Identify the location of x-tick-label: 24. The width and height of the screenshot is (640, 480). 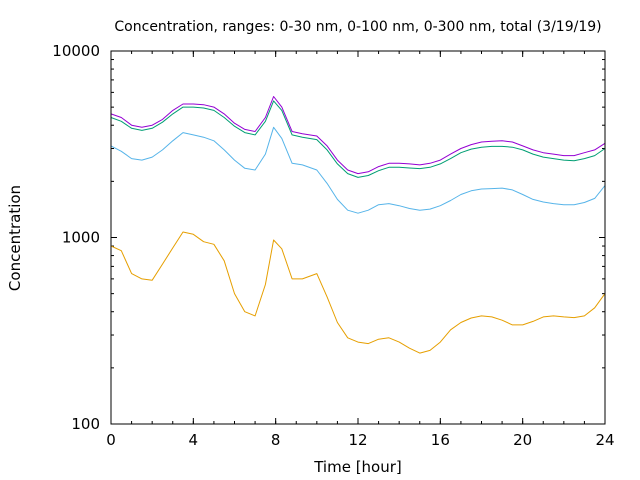
(604, 440).